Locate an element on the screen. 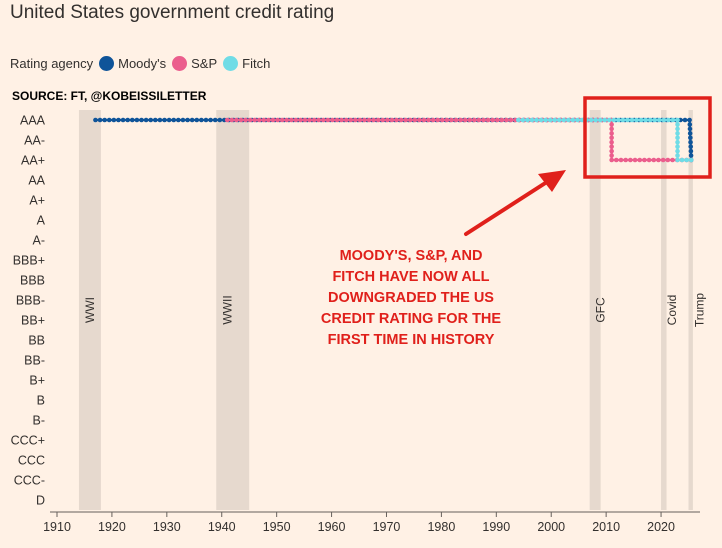 The width and height of the screenshot is (722, 548). legend-title: Rating agency is located at coordinates (52, 63).